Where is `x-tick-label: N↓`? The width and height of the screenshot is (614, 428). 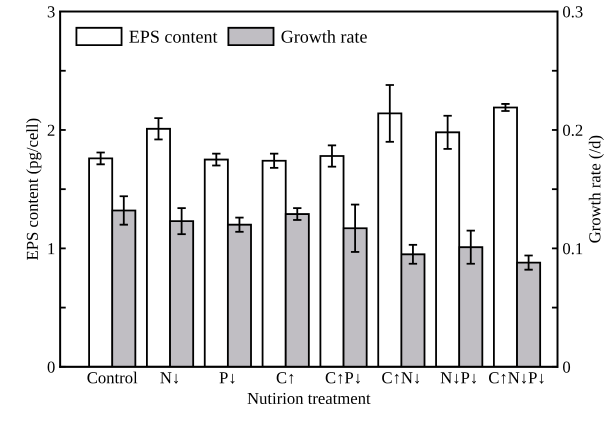 x-tick-label: N↓ is located at coordinates (169, 378).